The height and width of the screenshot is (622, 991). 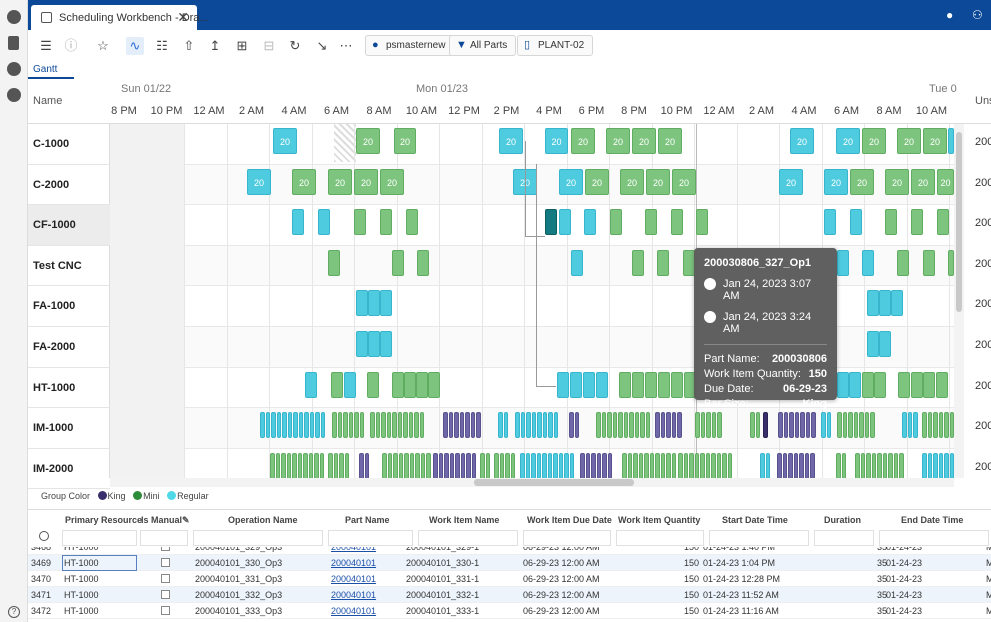 I want to click on add-row-icon: ⊞, so click(x=242, y=45).